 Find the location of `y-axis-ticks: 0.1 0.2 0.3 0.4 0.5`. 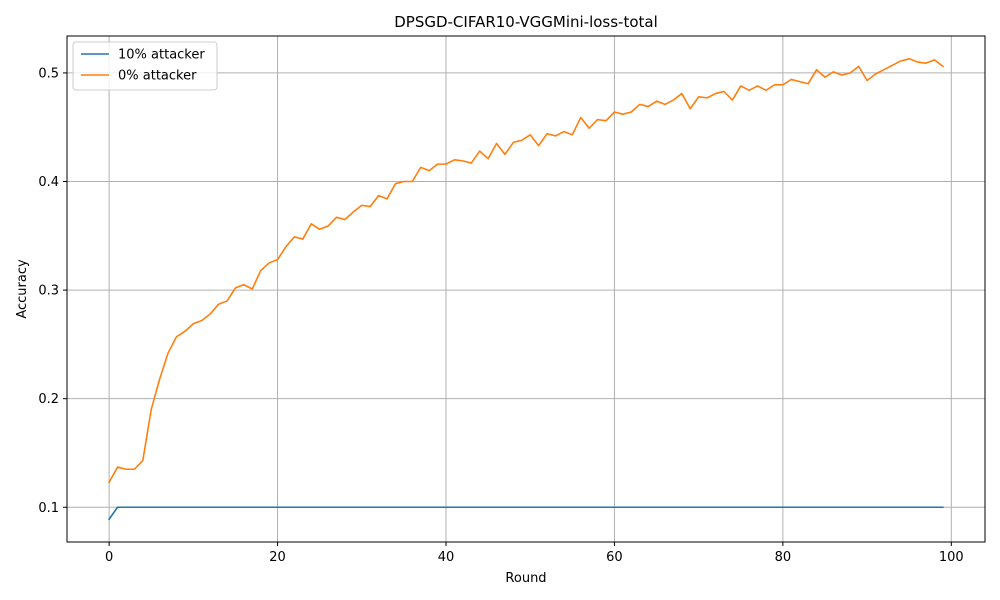

y-axis-ticks: 0.1 0.2 0.3 0.4 0.5 is located at coordinates (52, 291).